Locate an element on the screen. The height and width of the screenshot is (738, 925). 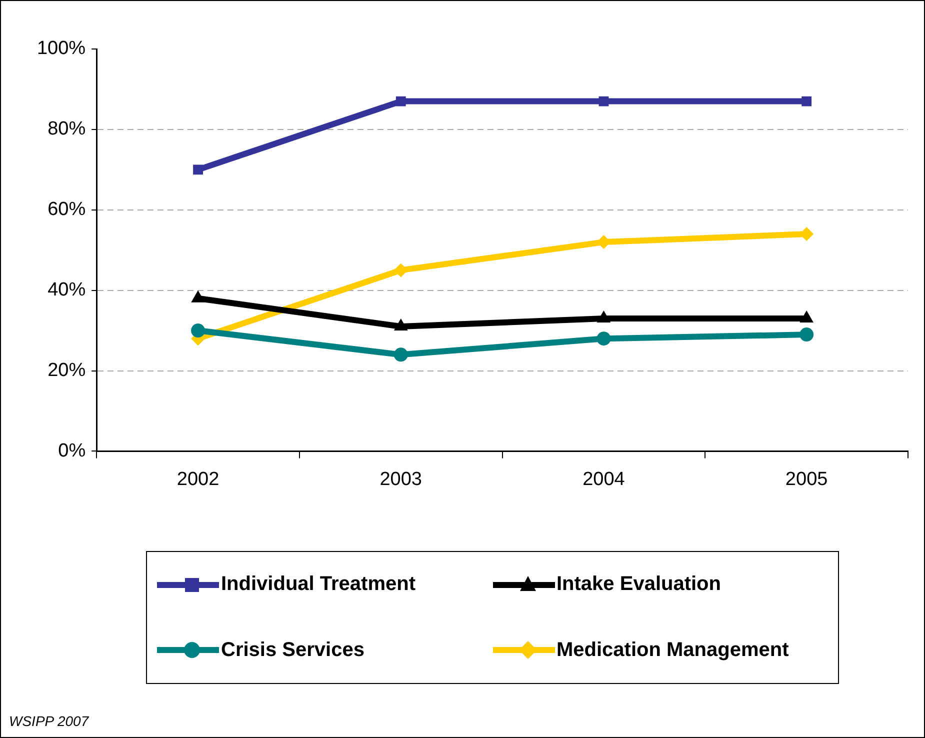
legend-label: Intake Evaluation is located at coordinates (638, 584).